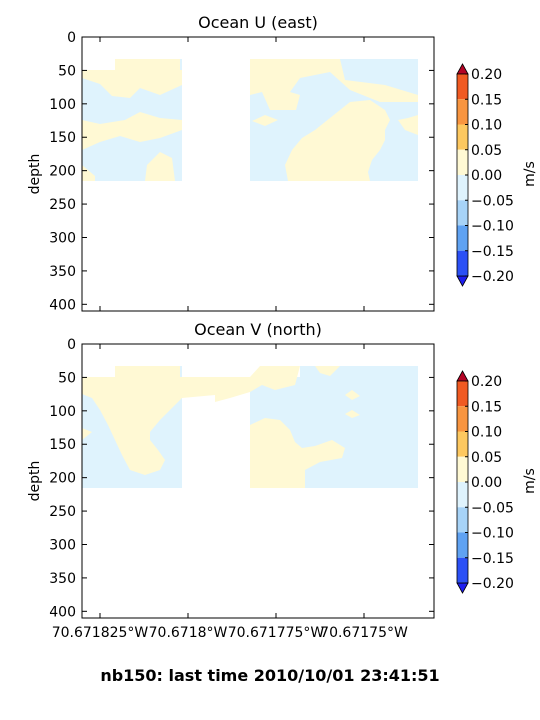  Describe the element at coordinates (62, 105) in the screenshot. I see `ocean-u-ytick-label: 100` at that location.